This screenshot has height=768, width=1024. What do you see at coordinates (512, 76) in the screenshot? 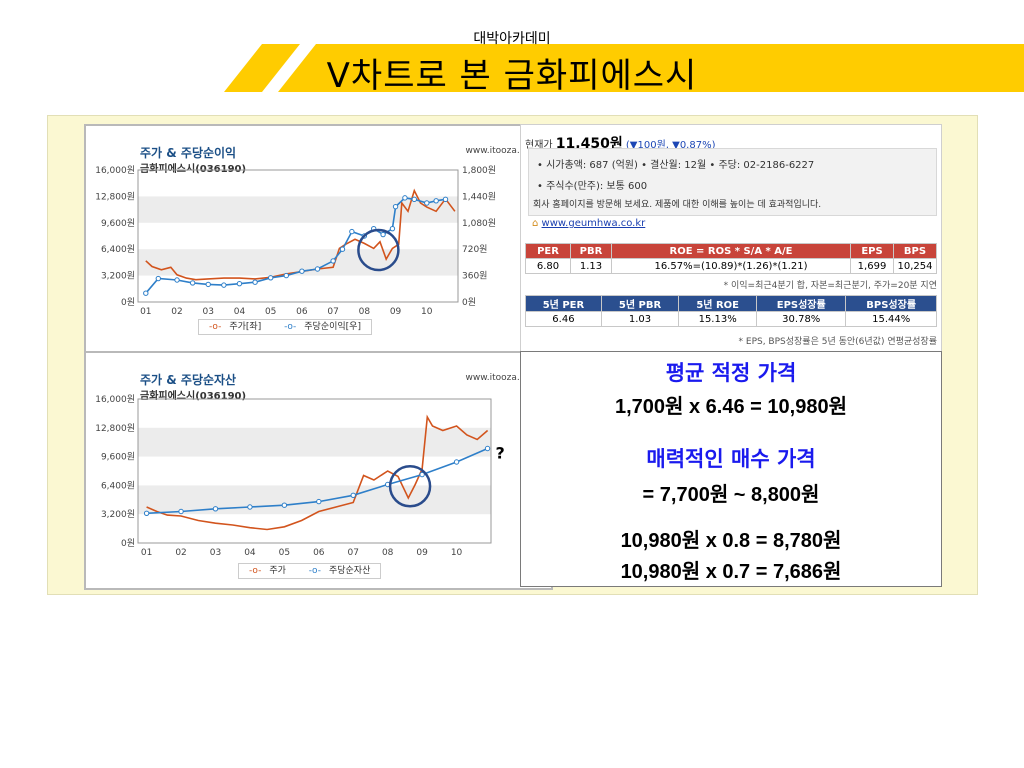
I see `page-title: V차트로 본 금화피에스시` at bounding box center [512, 76].